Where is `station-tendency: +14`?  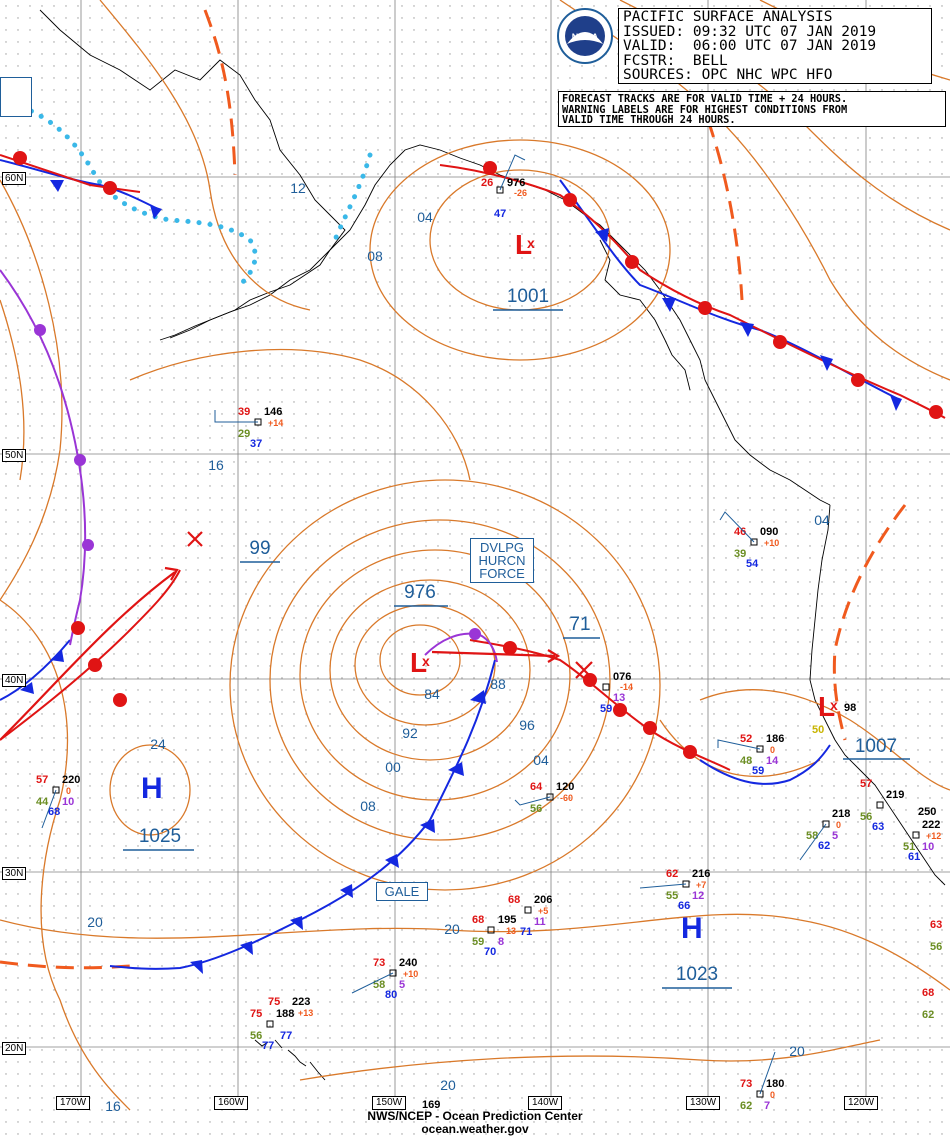
station-tendency: +14 is located at coordinates (275, 423).